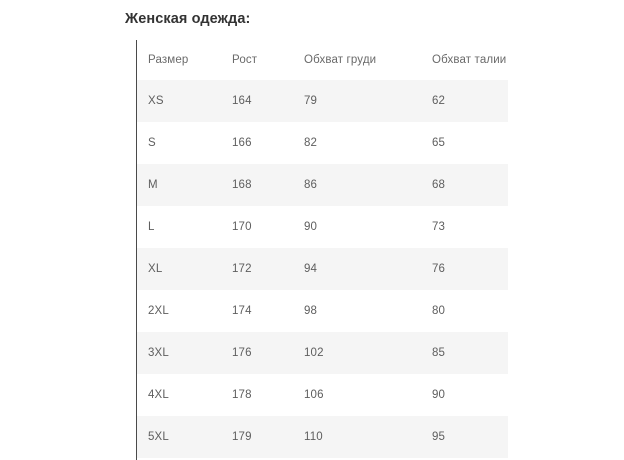 This screenshot has width=624, height=460. I want to click on cell-waist: 65, so click(464, 143).